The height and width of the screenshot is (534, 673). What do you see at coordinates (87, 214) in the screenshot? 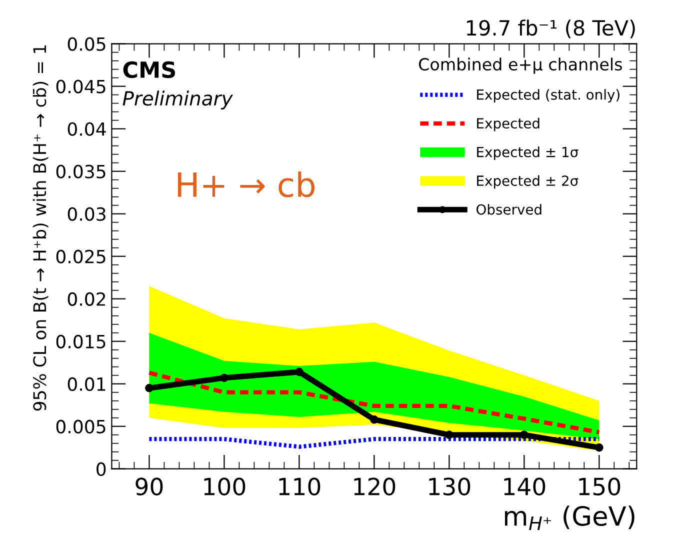
I see `y-tick-label: 0.03` at bounding box center [87, 214].